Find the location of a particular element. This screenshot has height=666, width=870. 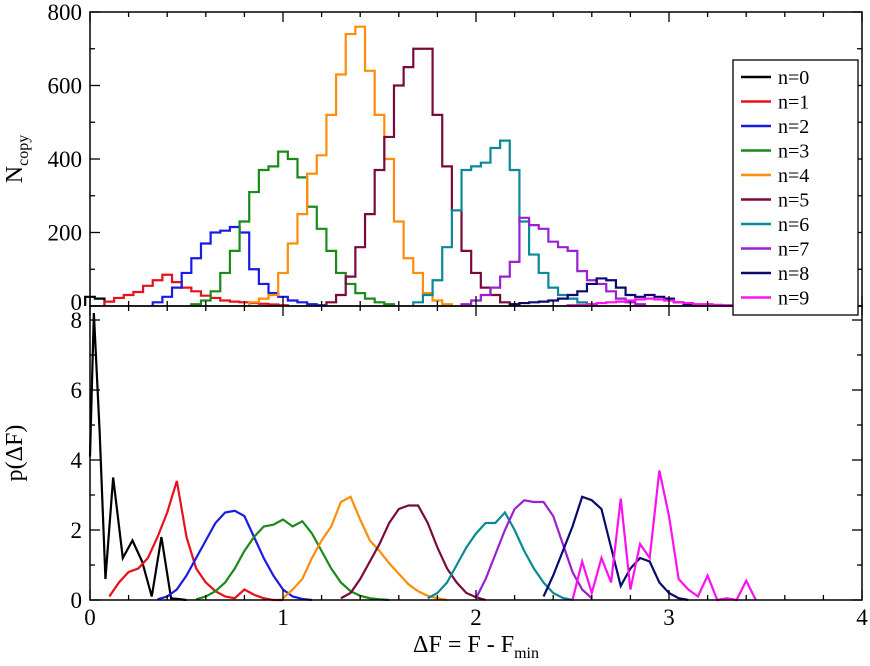

series-n9-panel2 is located at coordinates (664, 536).